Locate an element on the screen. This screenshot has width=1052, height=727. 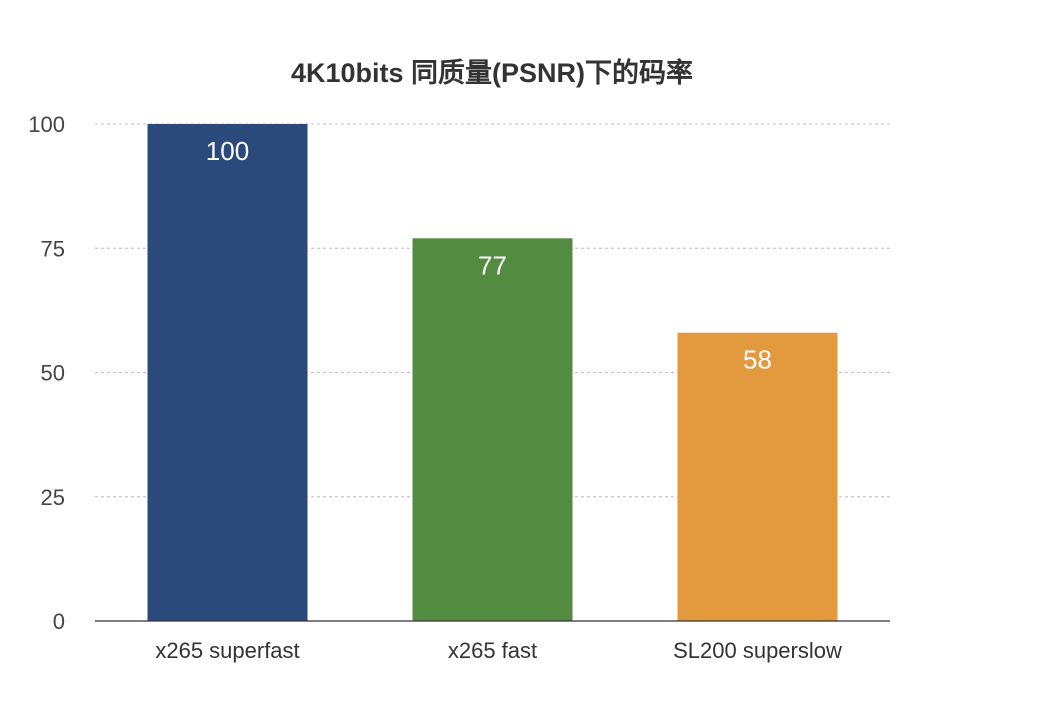
x-category-label: x265 superfast is located at coordinates (227, 650).